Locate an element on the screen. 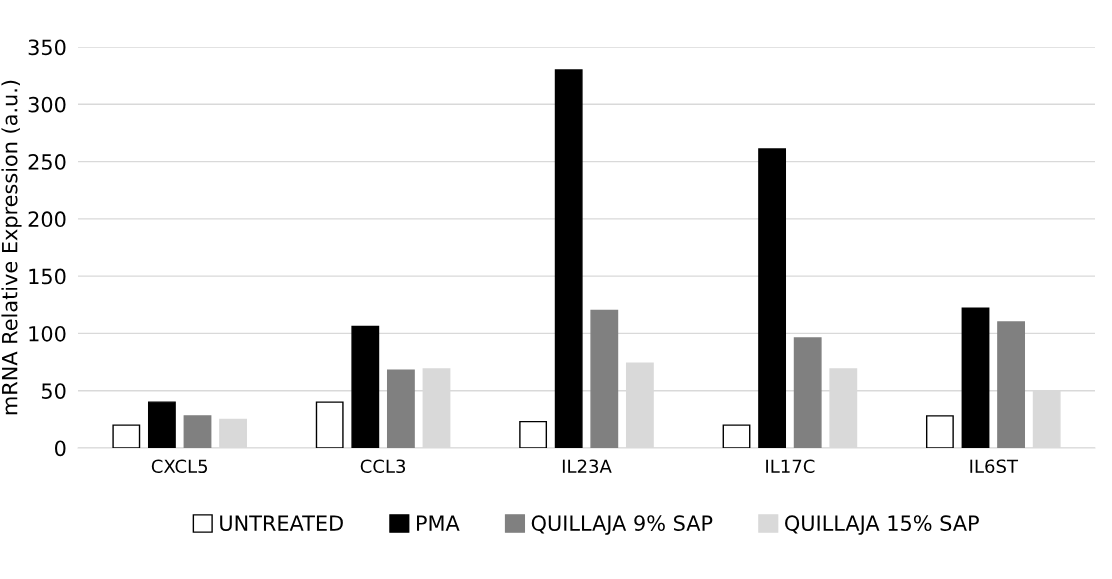  legend-label: PMA is located at coordinates (438, 523).